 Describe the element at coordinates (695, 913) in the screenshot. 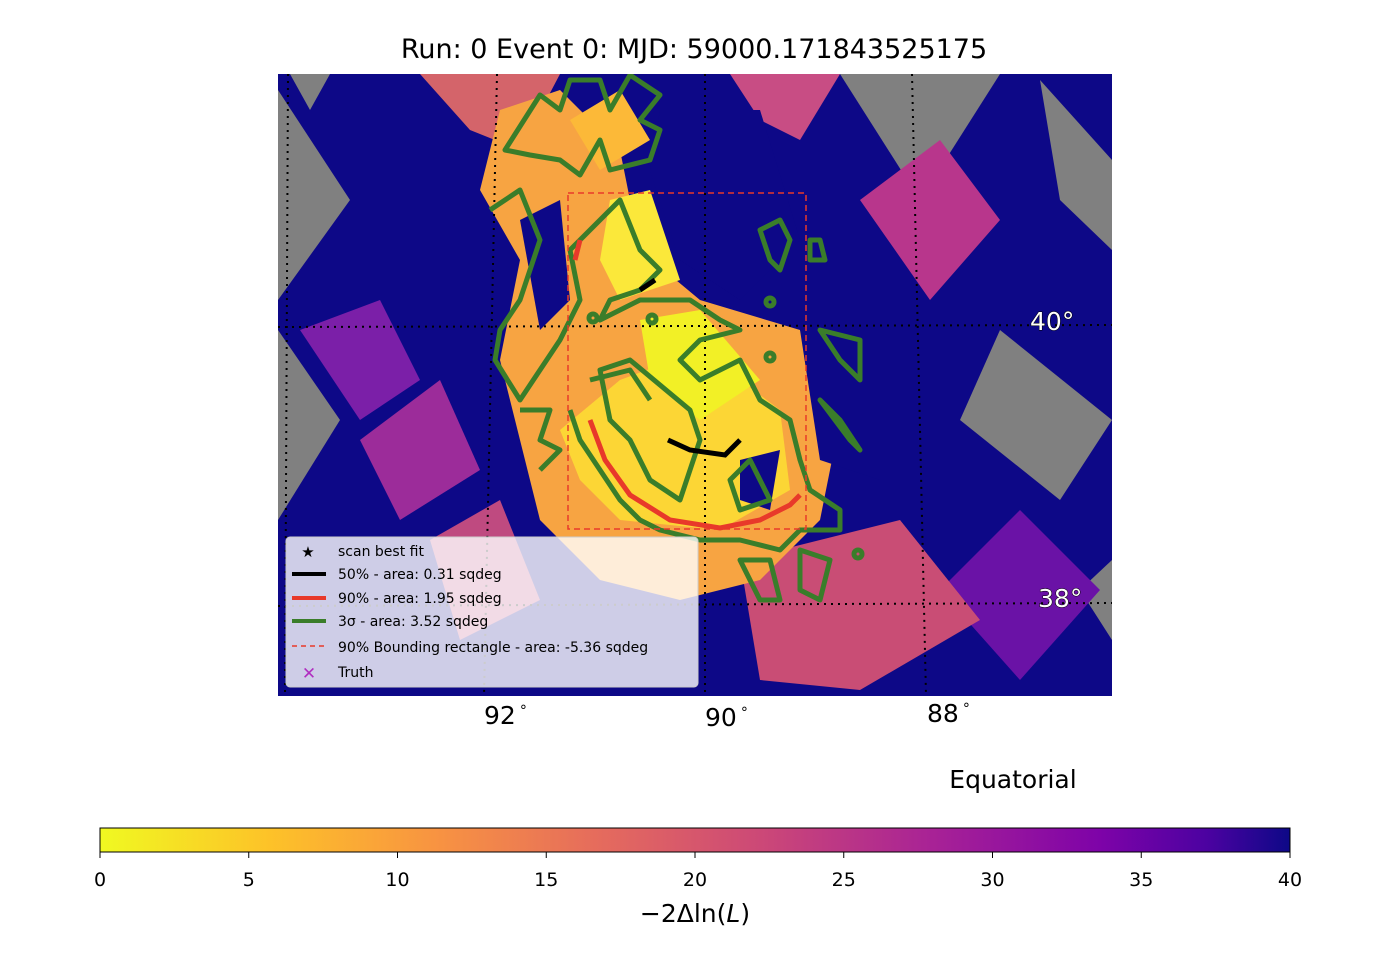

I see `colorbar-label: −2Δln(L)` at that location.